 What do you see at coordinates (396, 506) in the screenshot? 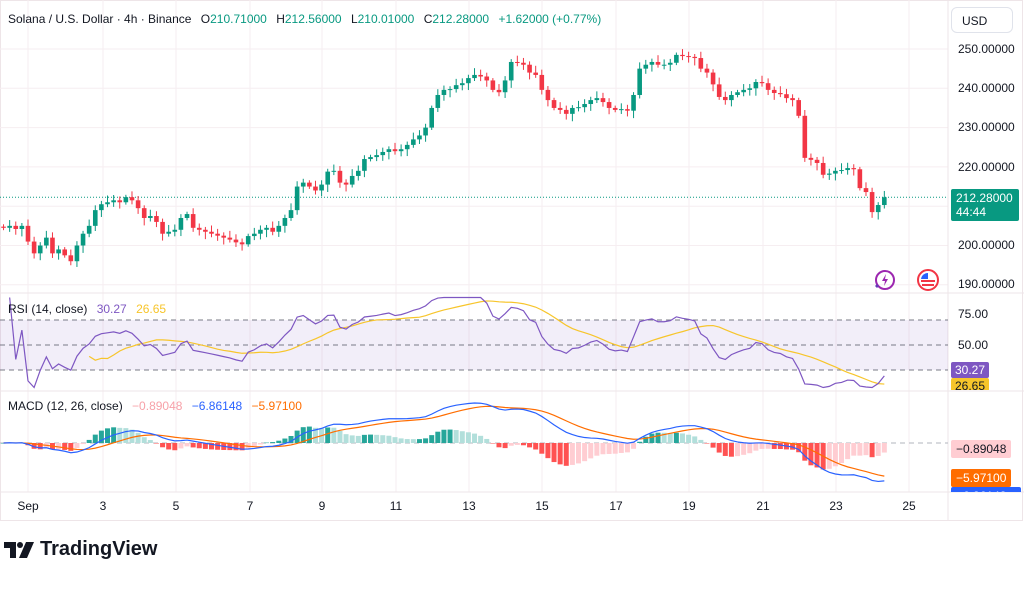
I see `x-tick: 11` at bounding box center [396, 506].